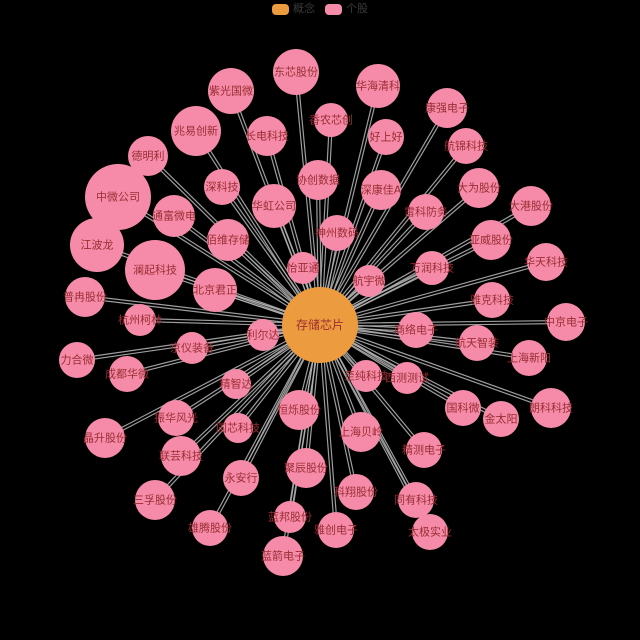 The width and height of the screenshot is (640, 640). I want to click on graph-node: 雄腾股份, so click(210, 528).